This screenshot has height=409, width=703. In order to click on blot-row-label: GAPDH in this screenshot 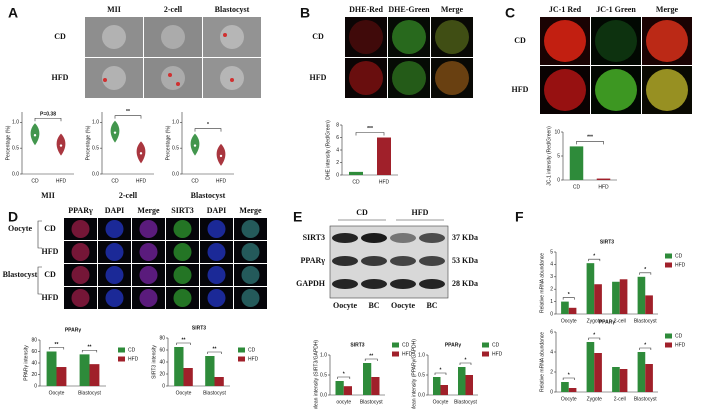, I will do `click(311, 283)`.